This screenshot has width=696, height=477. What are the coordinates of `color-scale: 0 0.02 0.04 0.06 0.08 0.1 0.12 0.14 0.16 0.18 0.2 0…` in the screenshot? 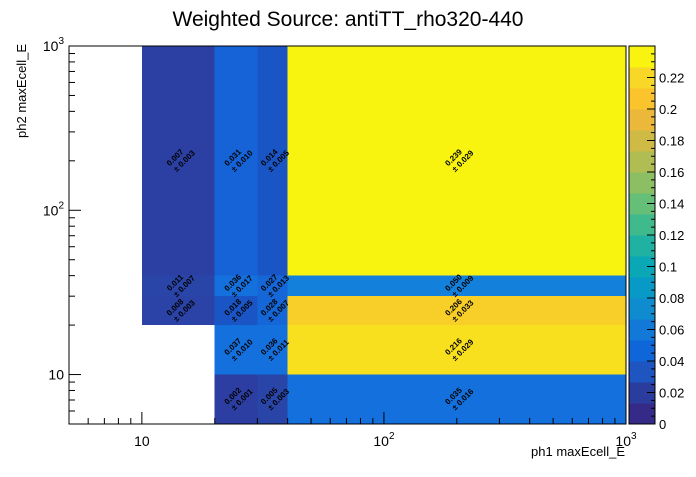 It's located at (656, 238).